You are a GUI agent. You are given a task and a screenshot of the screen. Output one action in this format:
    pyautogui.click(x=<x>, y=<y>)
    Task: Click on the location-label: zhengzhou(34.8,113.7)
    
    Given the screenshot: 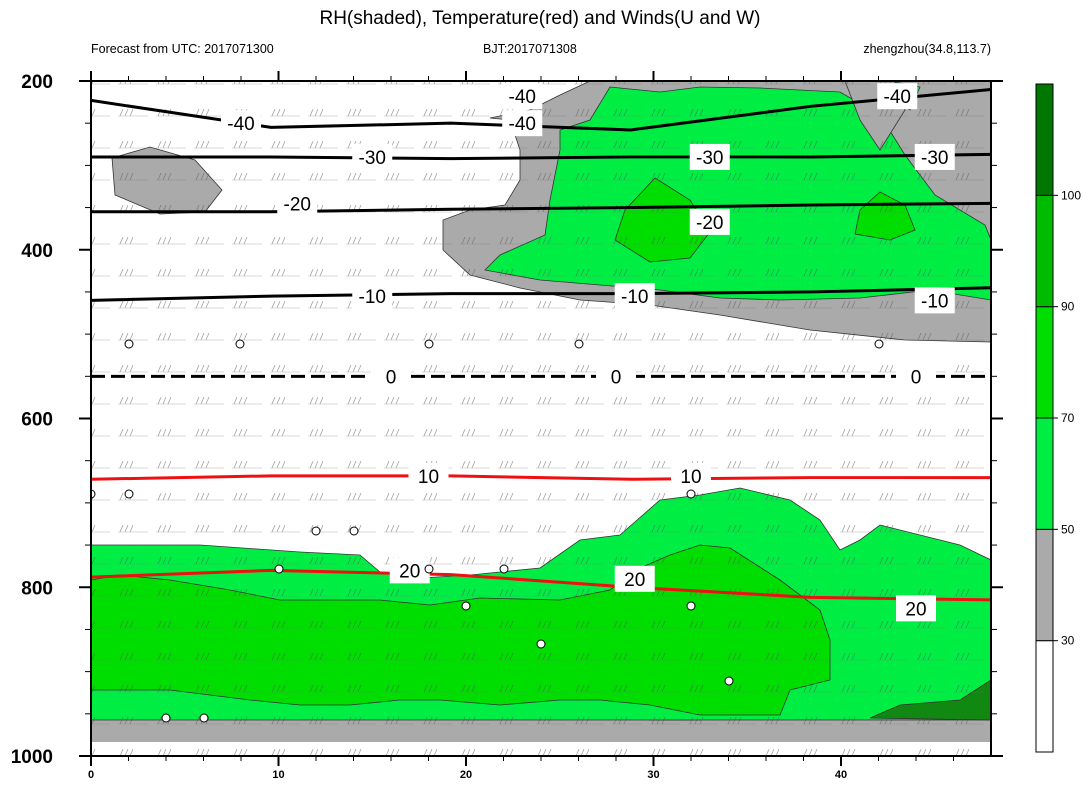 What is the action you would take?
    pyautogui.click(x=927, y=49)
    